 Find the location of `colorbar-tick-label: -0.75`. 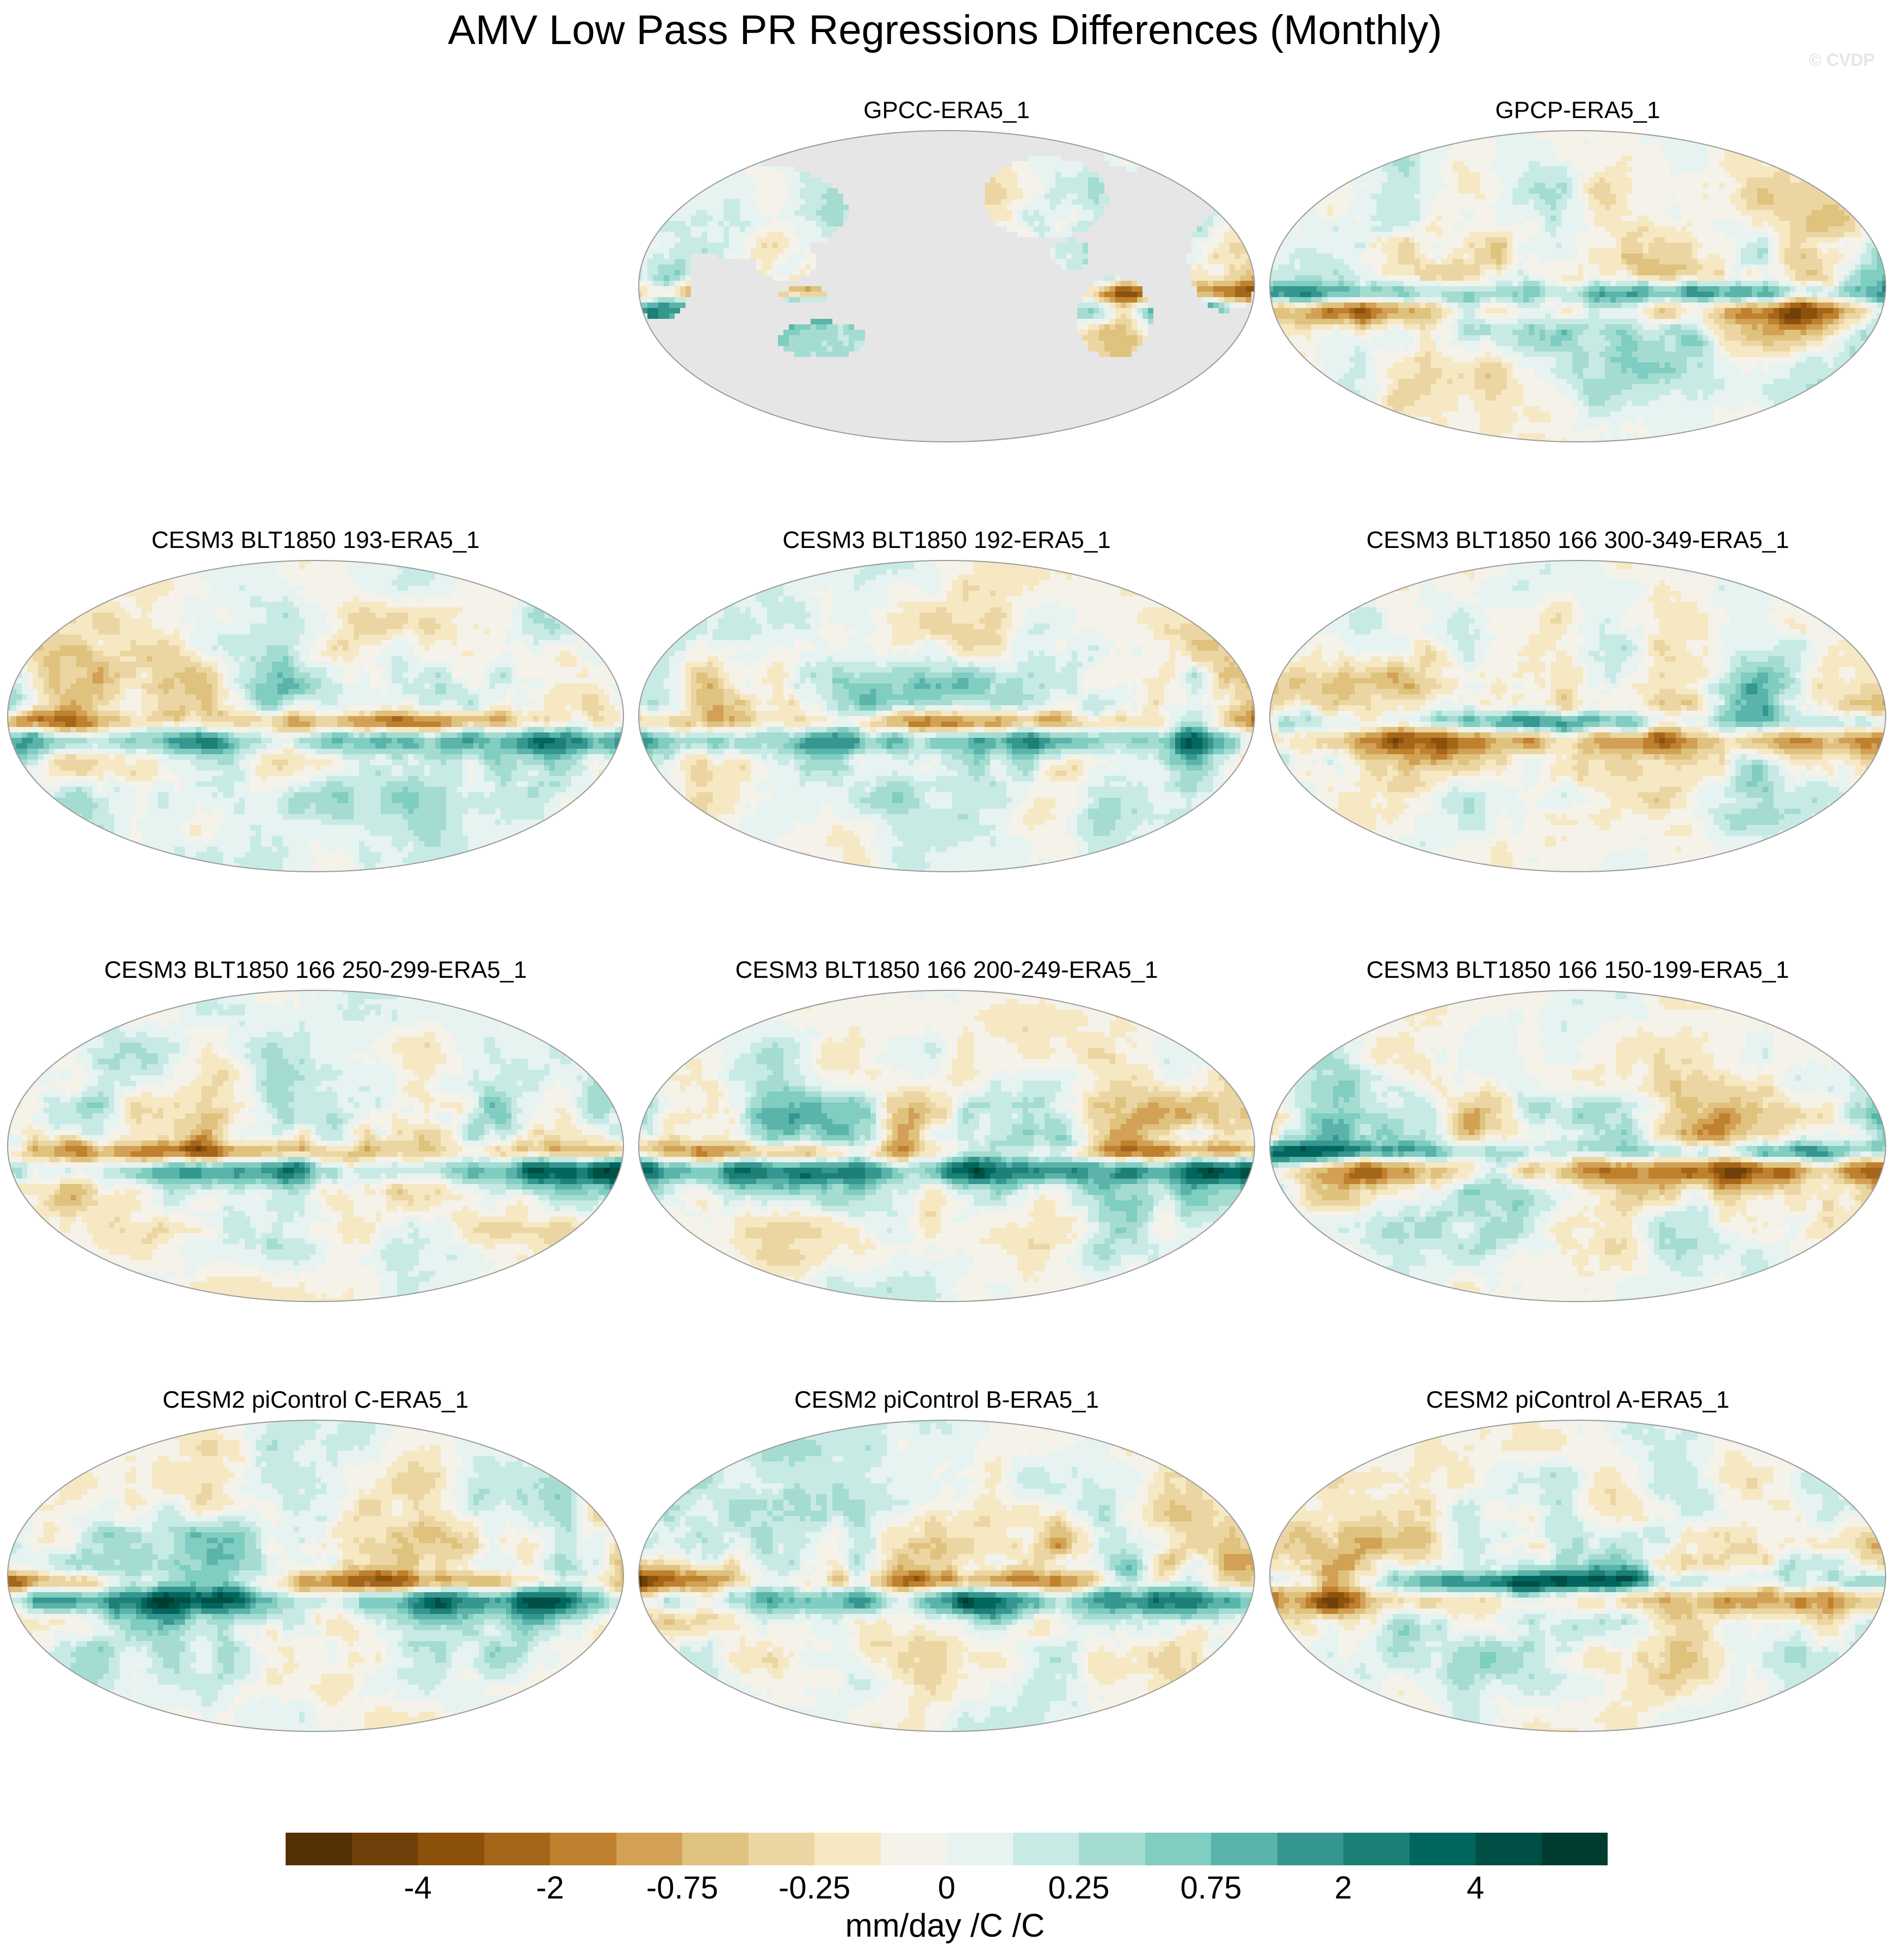

colorbar-tick-label: -0.75 is located at coordinates (682, 1888).